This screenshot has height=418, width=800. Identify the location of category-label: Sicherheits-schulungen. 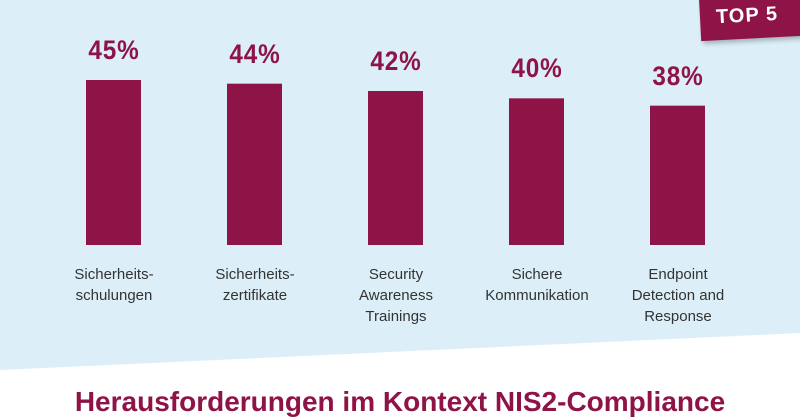
(114, 285).